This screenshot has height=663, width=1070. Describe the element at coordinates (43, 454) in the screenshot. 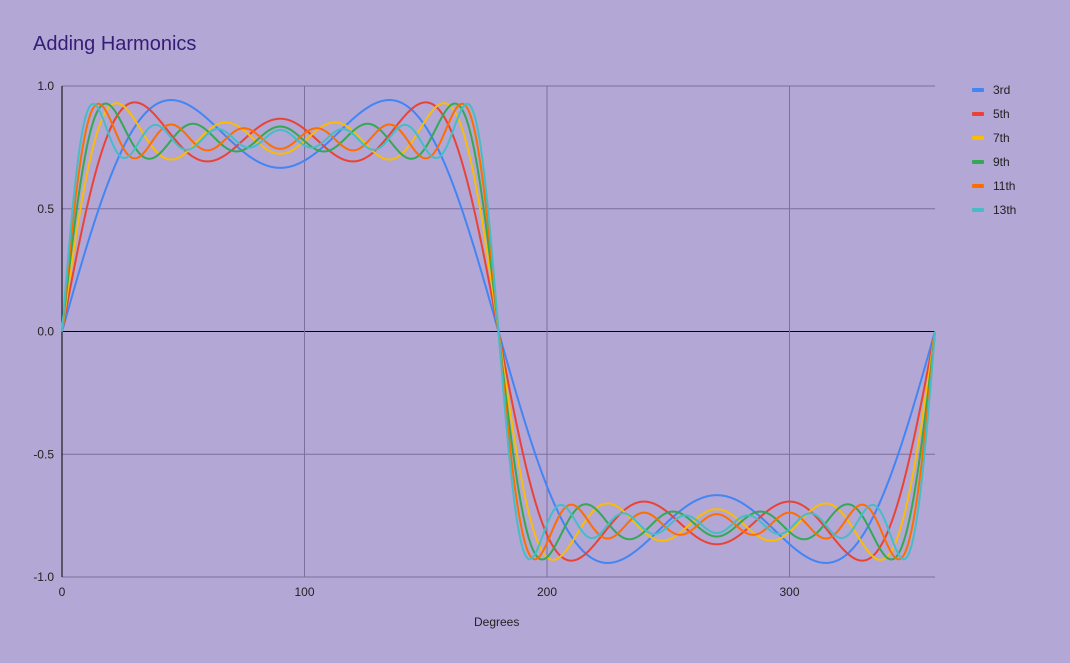

I see `svg-text: -0.5` at that location.